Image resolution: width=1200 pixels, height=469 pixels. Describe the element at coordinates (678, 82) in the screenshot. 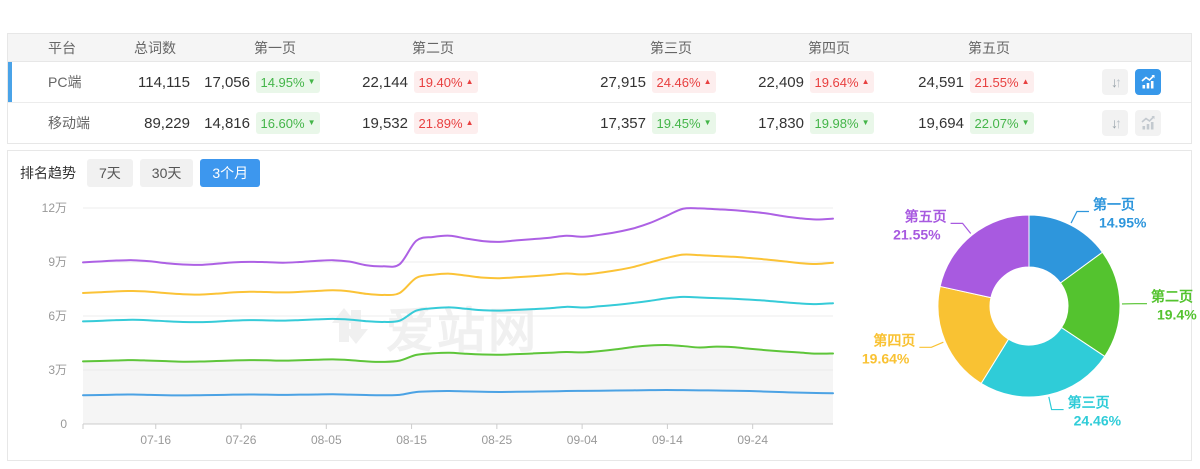

I see `change-pct: 24.46%` at that location.